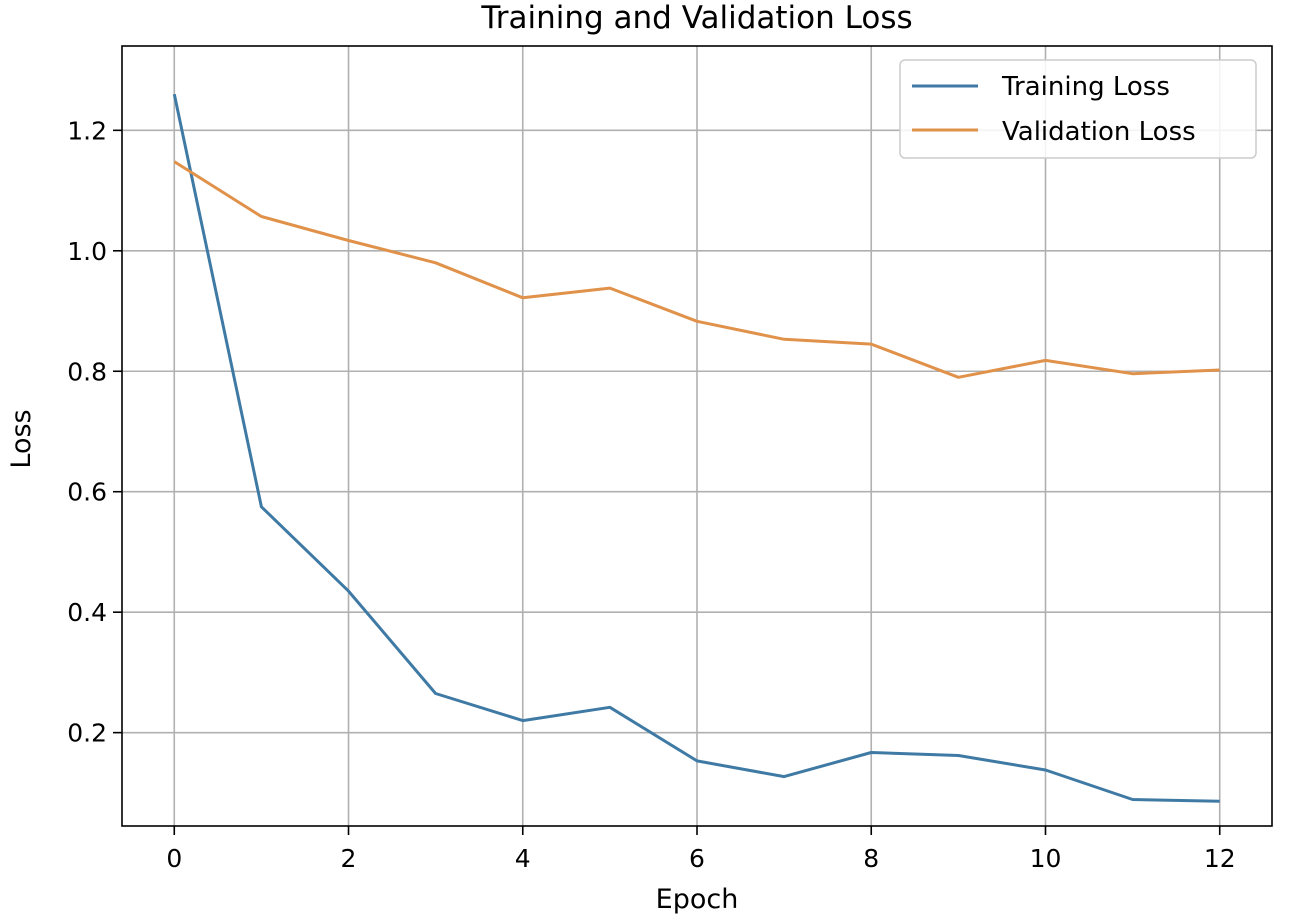 The image size is (1311, 922). Describe the element at coordinates (87, 612) in the screenshot. I see `y-tick-label: 0.4` at that location.